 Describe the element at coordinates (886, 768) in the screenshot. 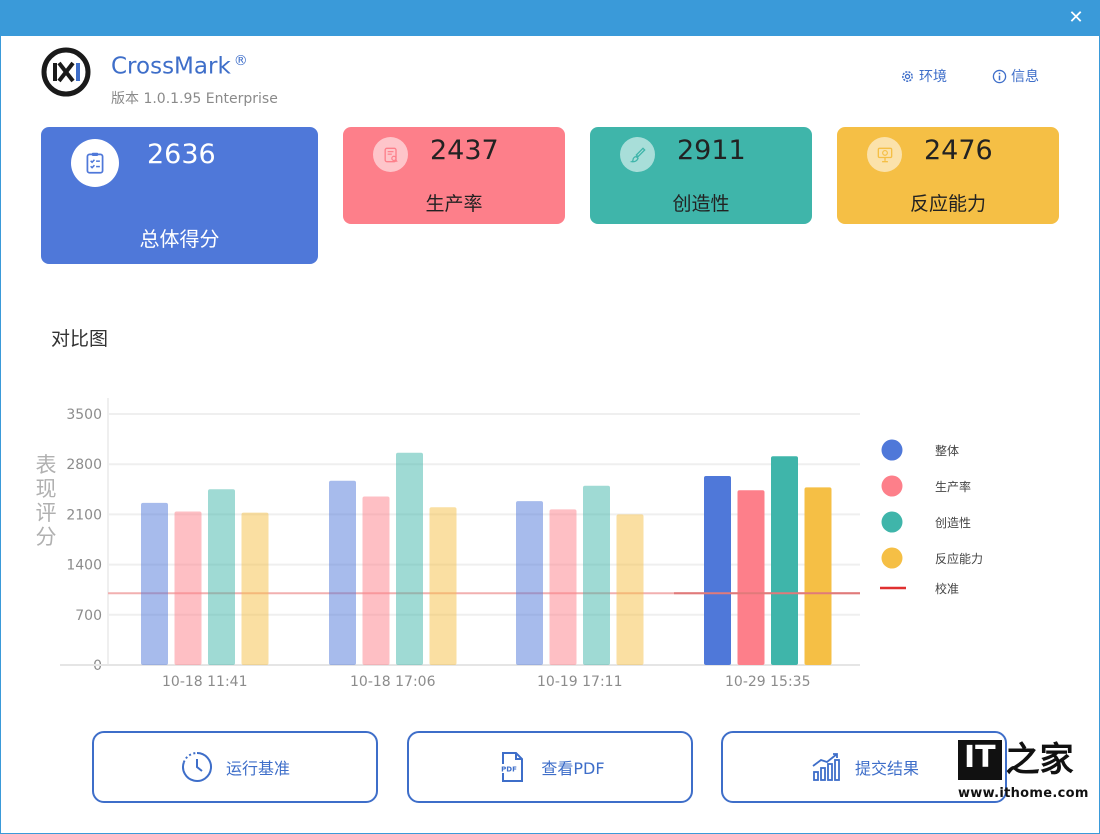

I see `submit-results-label: 提交结果` at that location.